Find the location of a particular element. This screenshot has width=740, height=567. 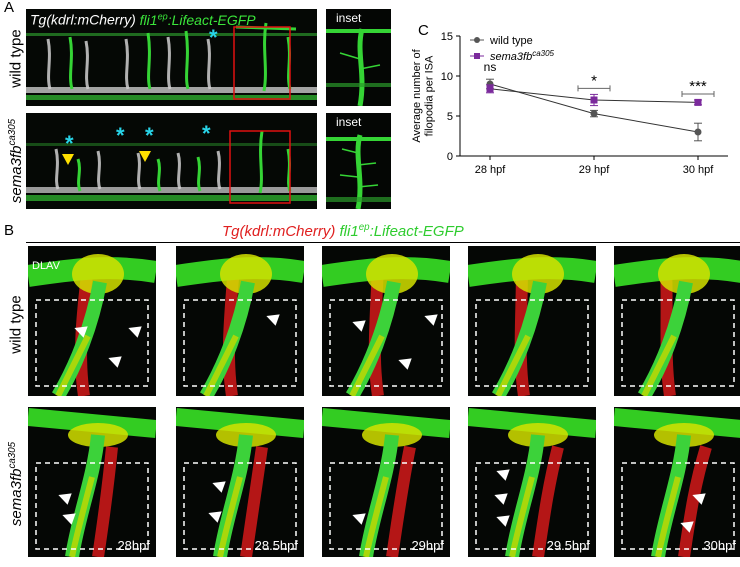

y-axis-label: Average number offilopodia per ISA is located at coordinates (423, 95).